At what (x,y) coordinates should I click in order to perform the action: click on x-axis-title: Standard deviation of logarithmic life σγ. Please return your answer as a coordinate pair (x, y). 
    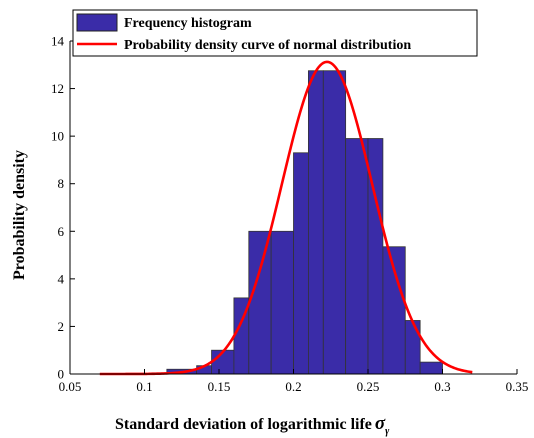
    Looking at the image, I should click on (252, 425).